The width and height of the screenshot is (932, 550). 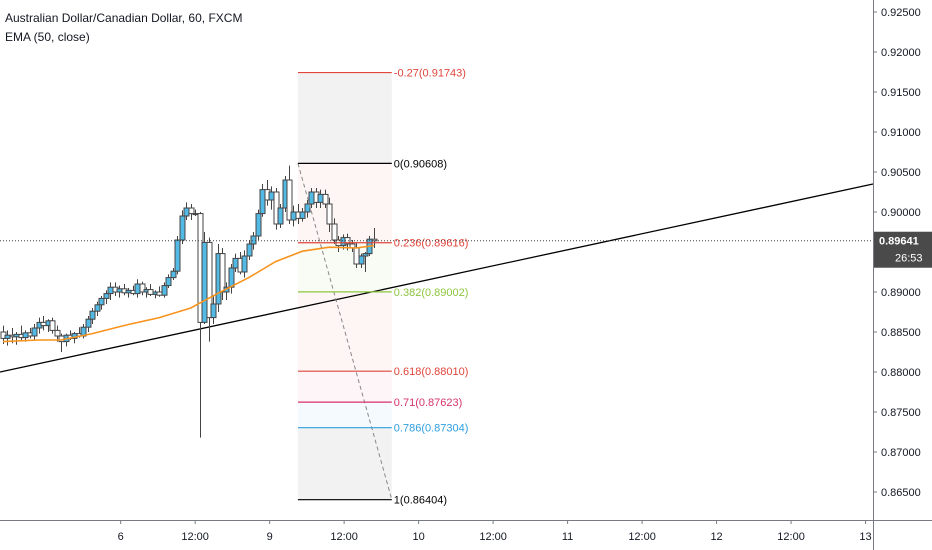 I want to click on price-tick-label: 0.86500, so click(x=901, y=493).